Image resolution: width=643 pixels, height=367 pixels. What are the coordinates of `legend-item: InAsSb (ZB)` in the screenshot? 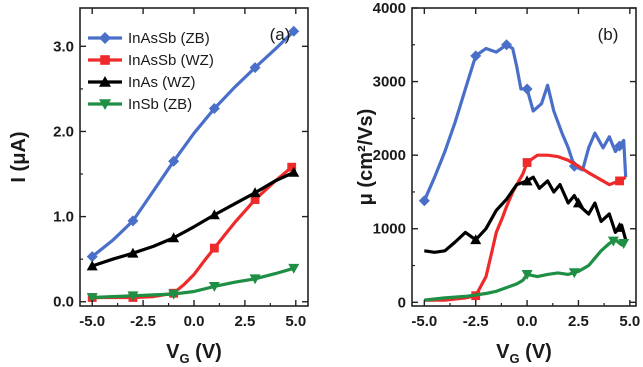 It's located at (149, 38).